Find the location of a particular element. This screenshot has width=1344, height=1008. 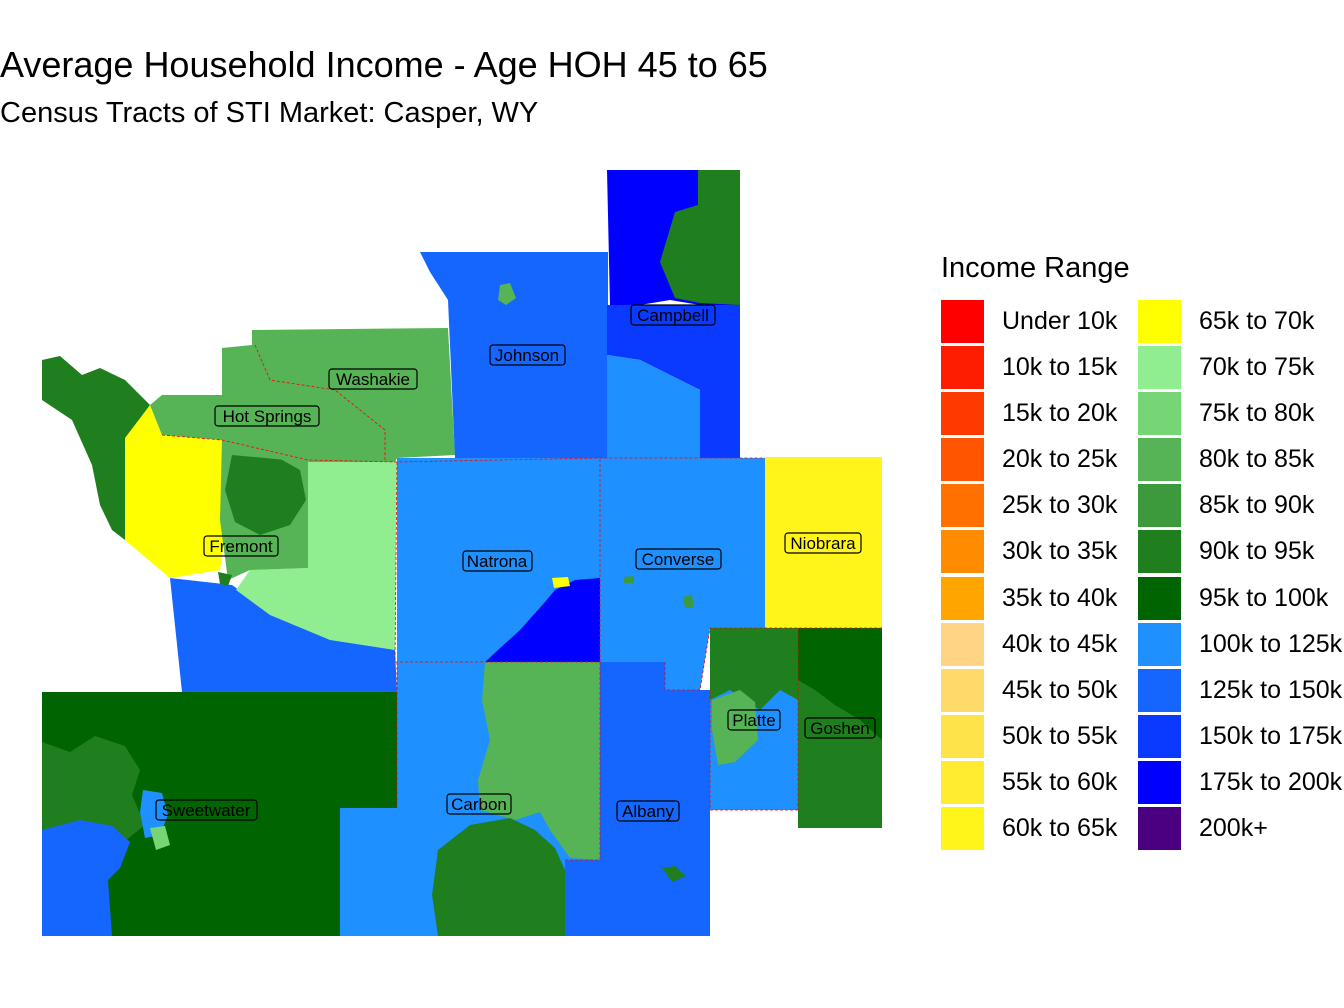

county-label-goshen: Goshen is located at coordinates (840, 728).